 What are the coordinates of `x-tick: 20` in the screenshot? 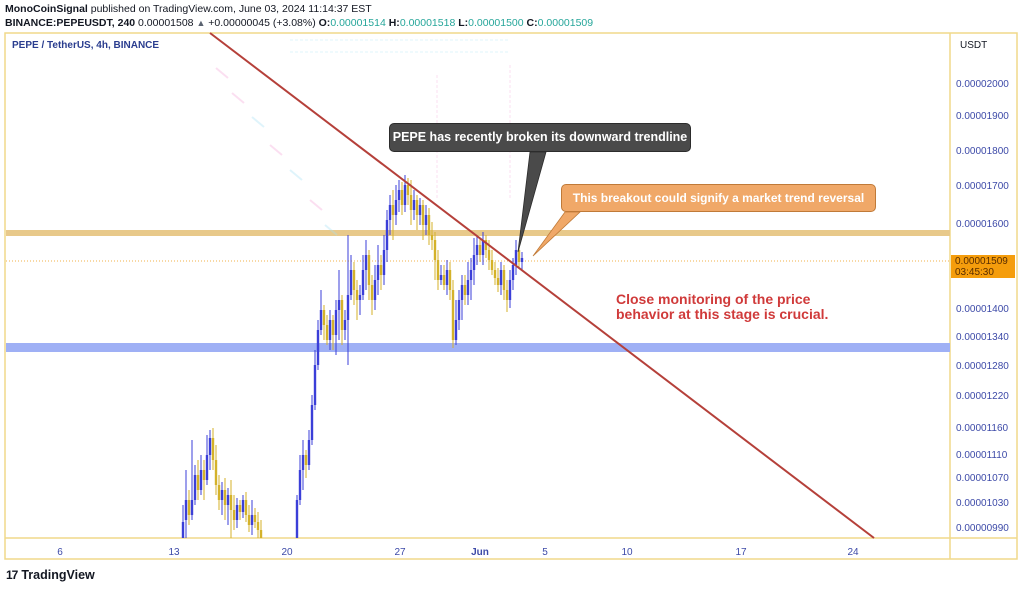 It's located at (287, 552).